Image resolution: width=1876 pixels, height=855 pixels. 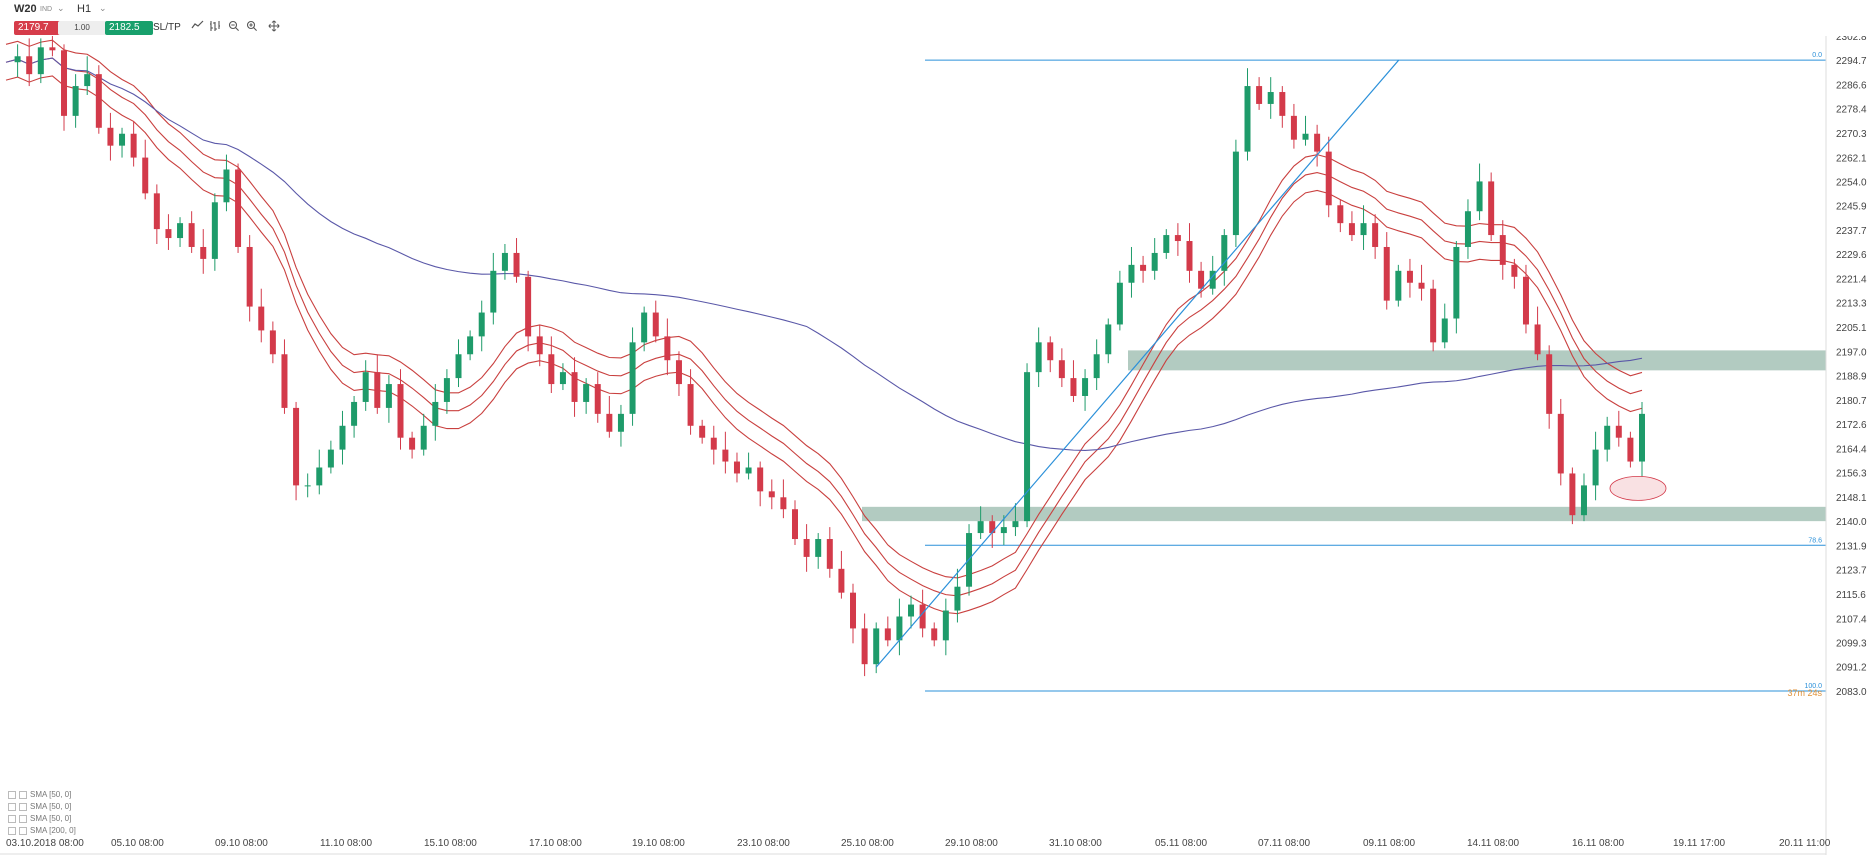 I want to click on price-tick-label: 2115.6, so click(x=1851, y=595).